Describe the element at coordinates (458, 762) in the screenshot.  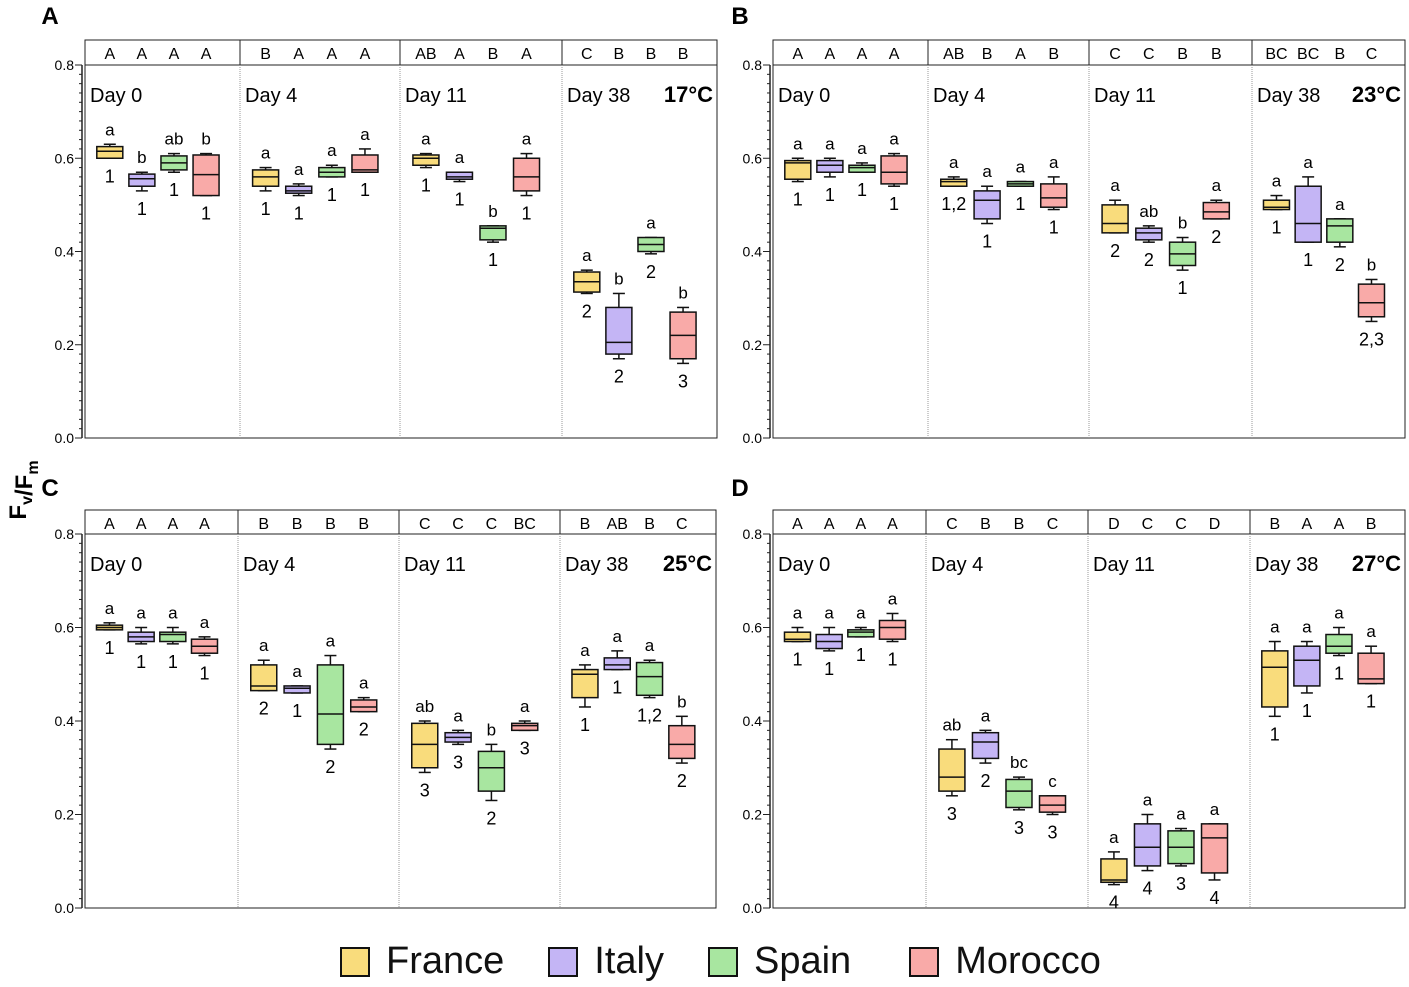
I see `box-number: 3` at that location.